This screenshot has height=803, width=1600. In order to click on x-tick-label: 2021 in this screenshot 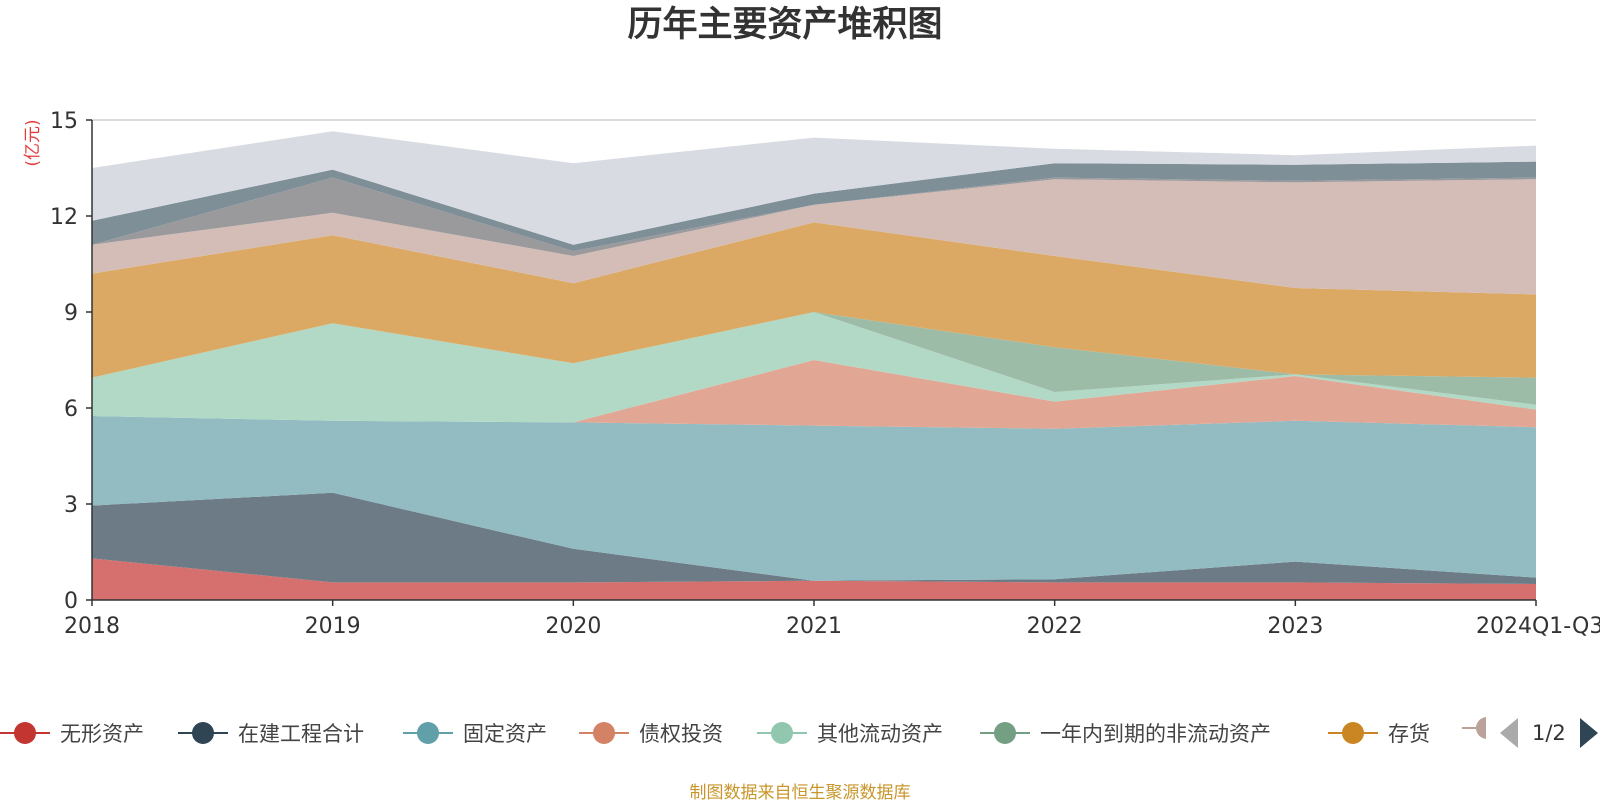, I will do `click(814, 626)`.